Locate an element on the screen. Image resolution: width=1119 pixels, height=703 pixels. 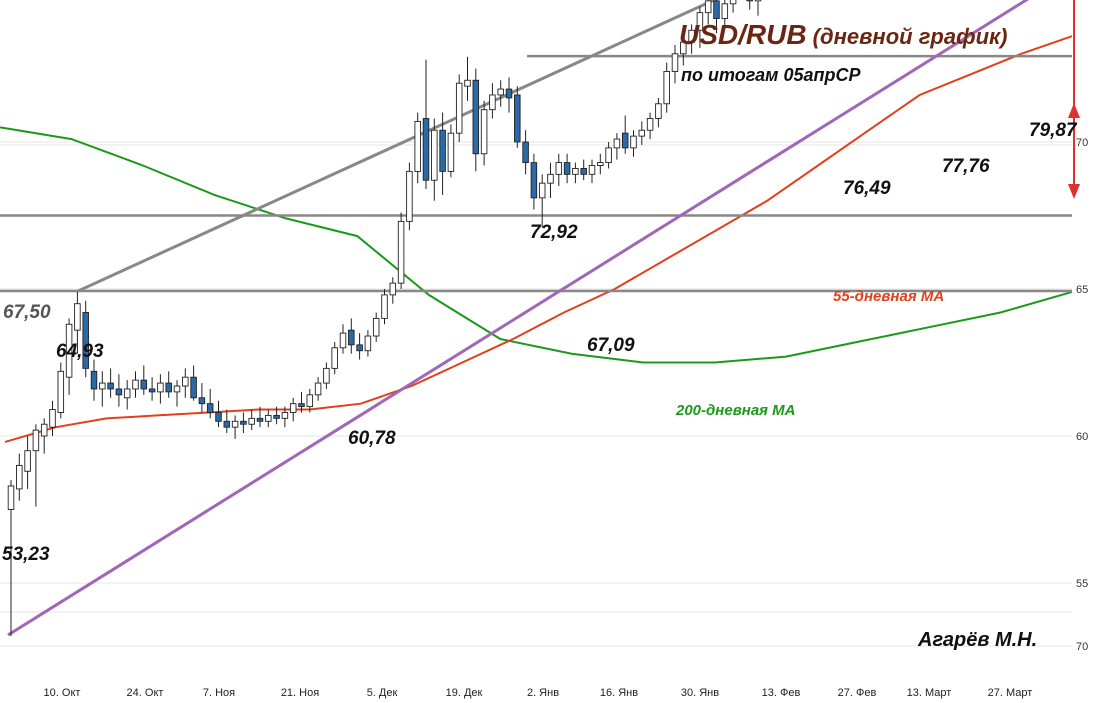
x-tick-label: 16. Янв is located at coordinates (619, 693).